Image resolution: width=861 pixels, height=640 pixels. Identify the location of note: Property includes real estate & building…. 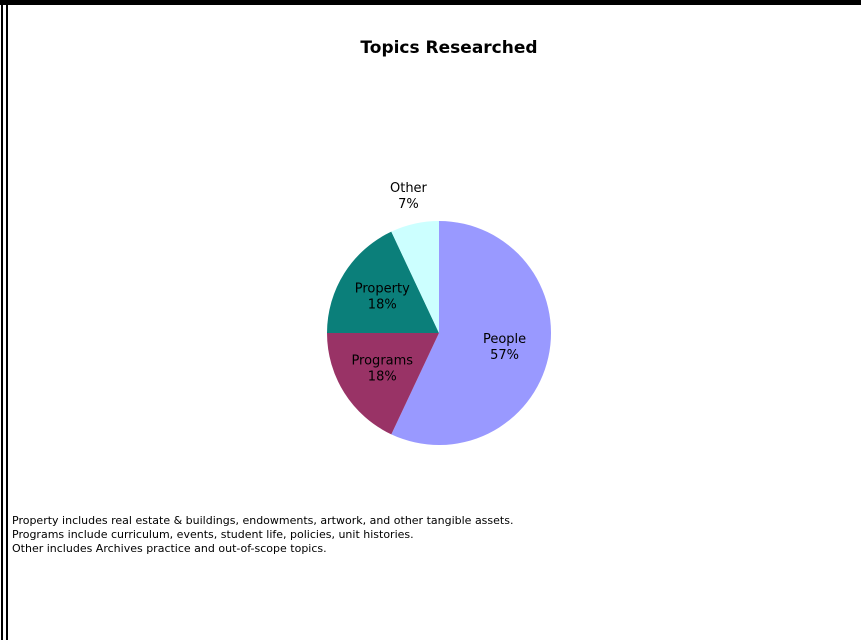
(262, 520).